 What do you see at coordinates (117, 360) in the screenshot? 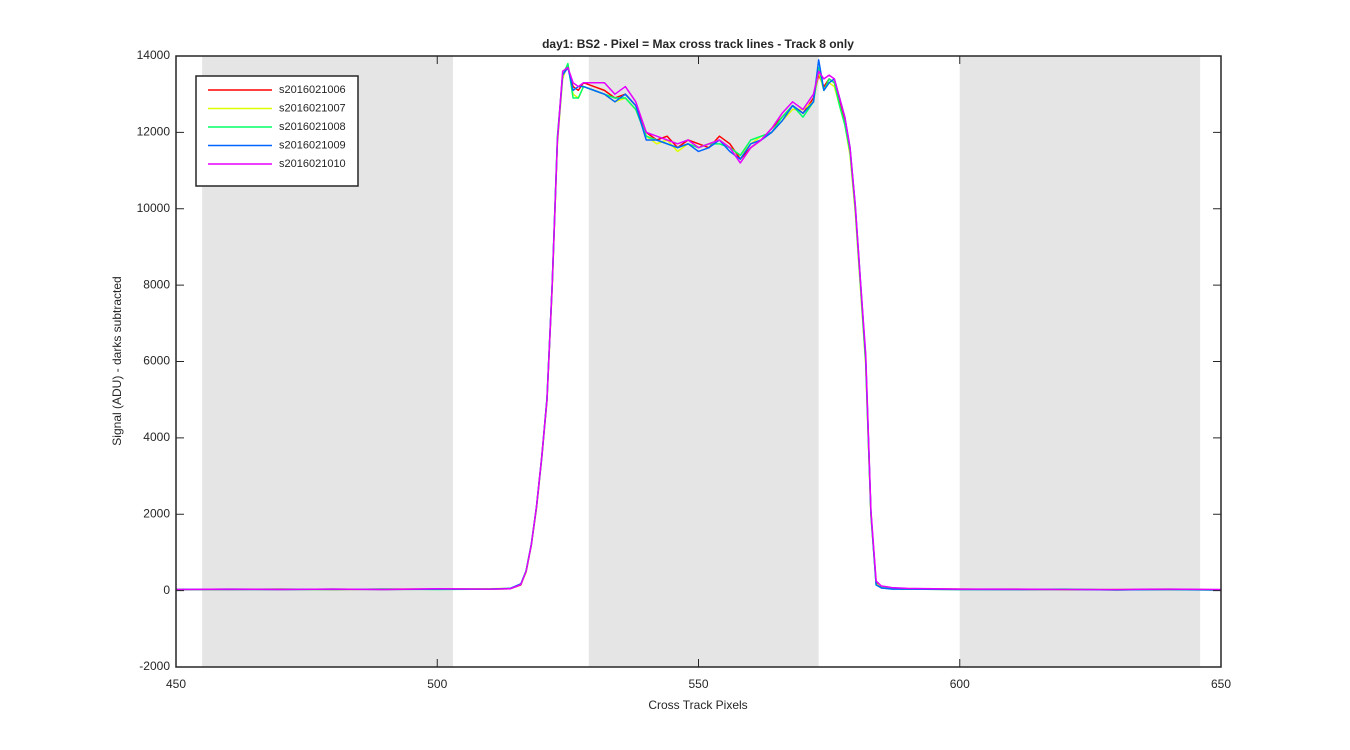
I see `y-axis-label: Signal (ADU) - darks subtracted` at bounding box center [117, 360].